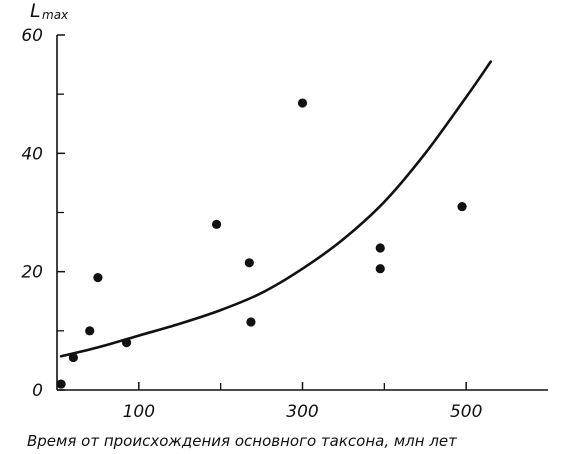 The image size is (562, 454). Describe the element at coordinates (302, 412) in the screenshot. I see `x-tick-label: 300` at that location.